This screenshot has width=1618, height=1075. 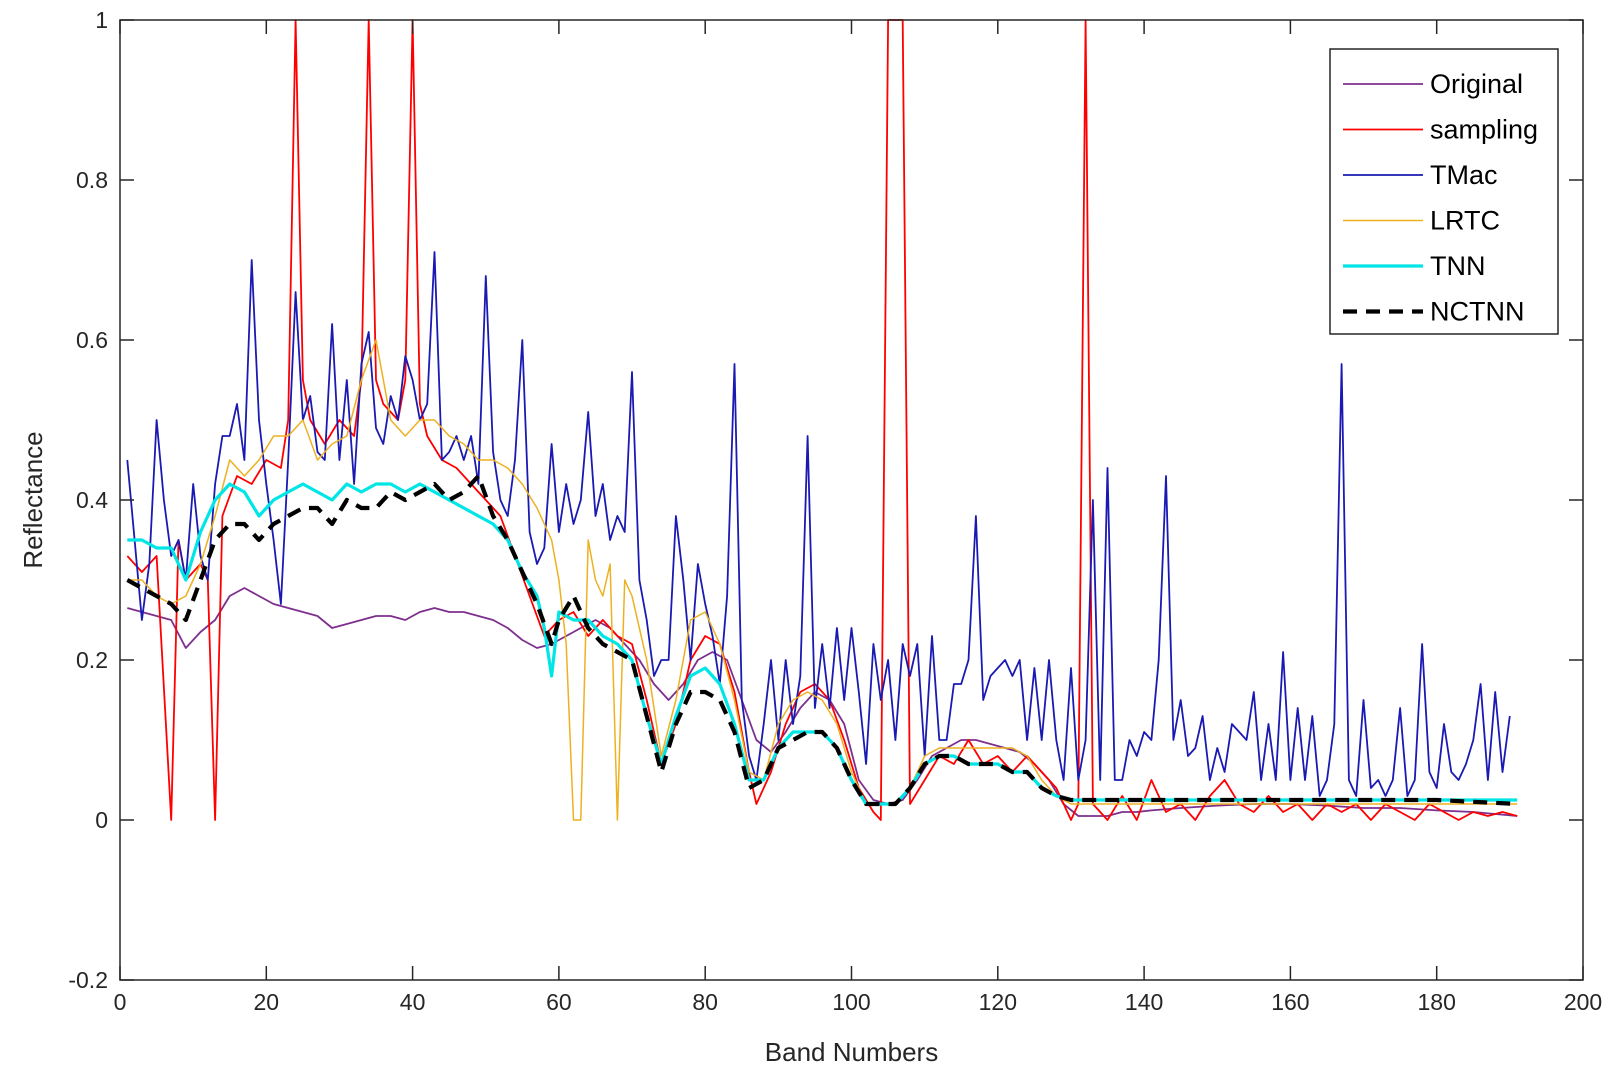 What do you see at coordinates (267, 1002) in the screenshot?
I see `x-tick-label: 20` at bounding box center [267, 1002].